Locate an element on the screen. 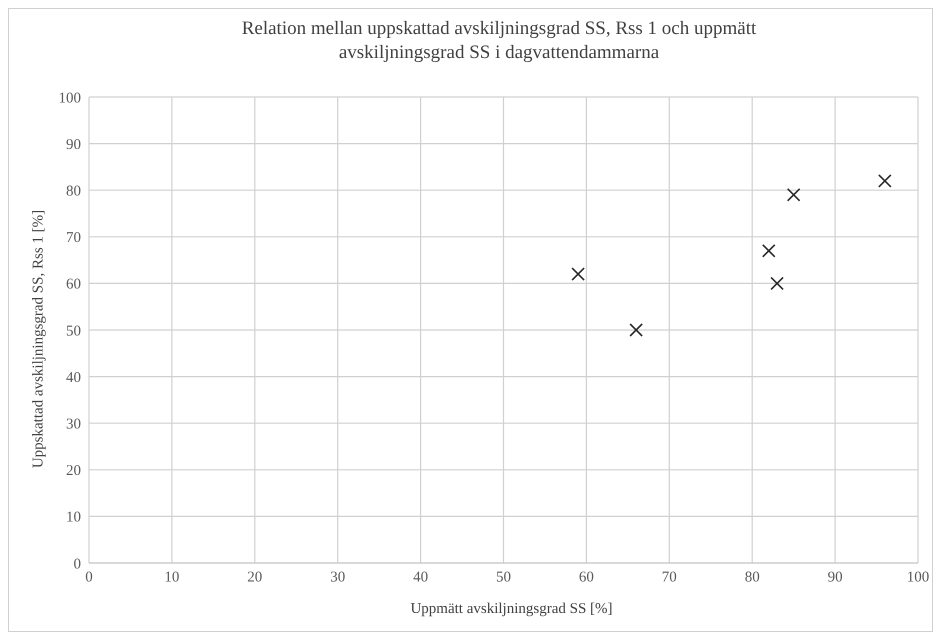 The height and width of the screenshot is (640, 941). y-tick-label: 20 is located at coordinates (73, 471).